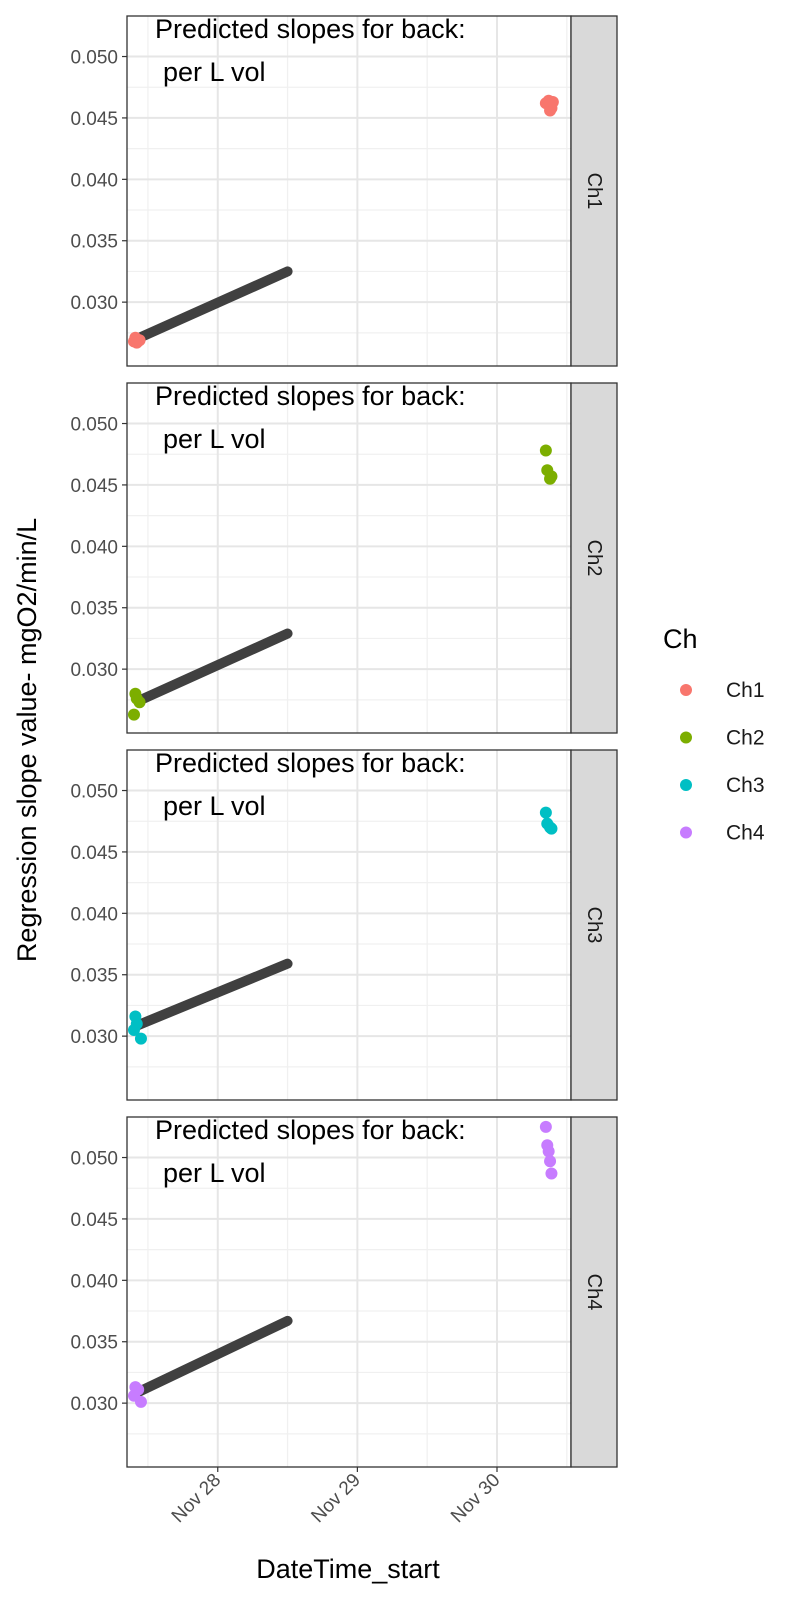 Image resolution: width=800 pixels, height=1605 pixels. I want to click on legend-swatch-ch3, so click(686, 785).